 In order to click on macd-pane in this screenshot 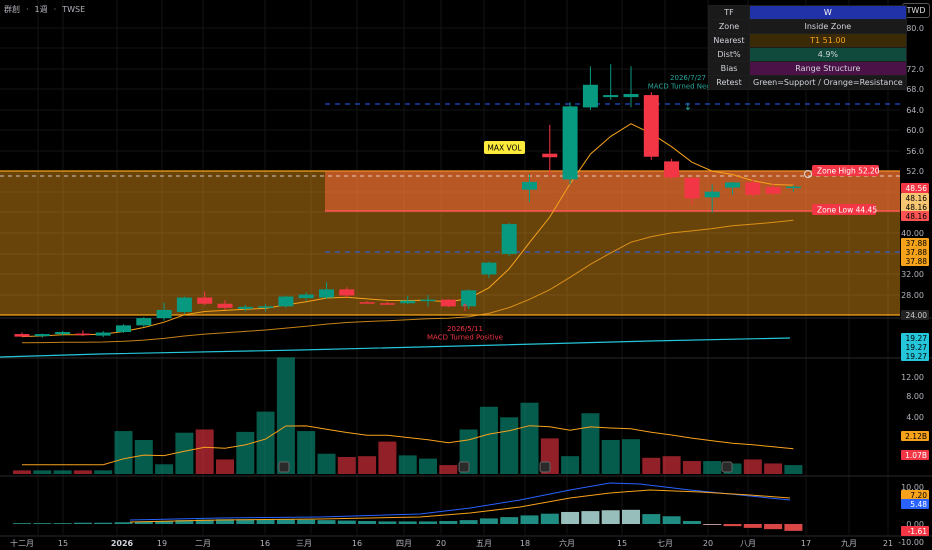, I will do `click(408, 506)`.